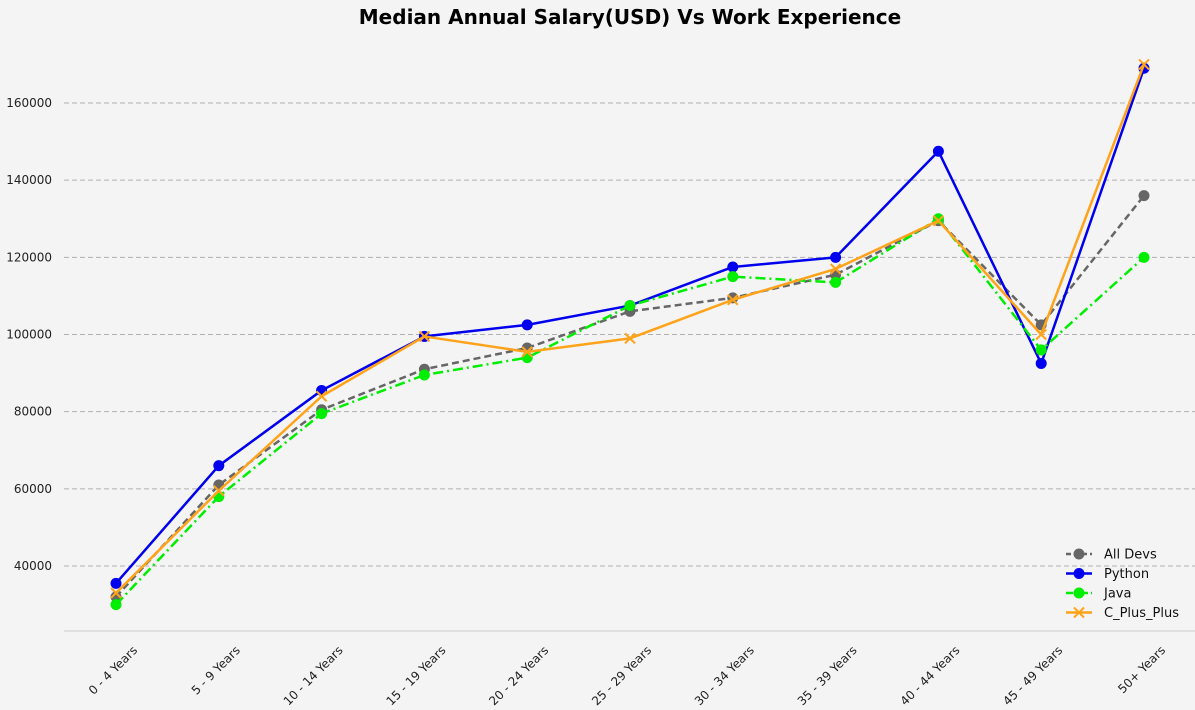 This screenshot has height=710, width=1195. I want to click on legend-label: Java, so click(1117, 594).